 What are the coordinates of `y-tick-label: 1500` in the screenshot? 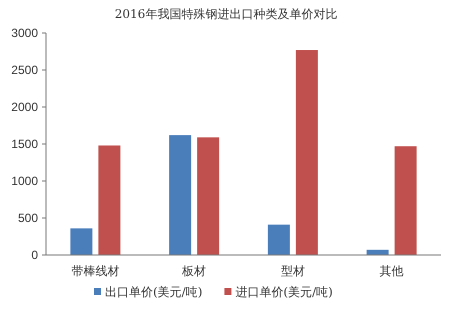 It's located at (24, 144).